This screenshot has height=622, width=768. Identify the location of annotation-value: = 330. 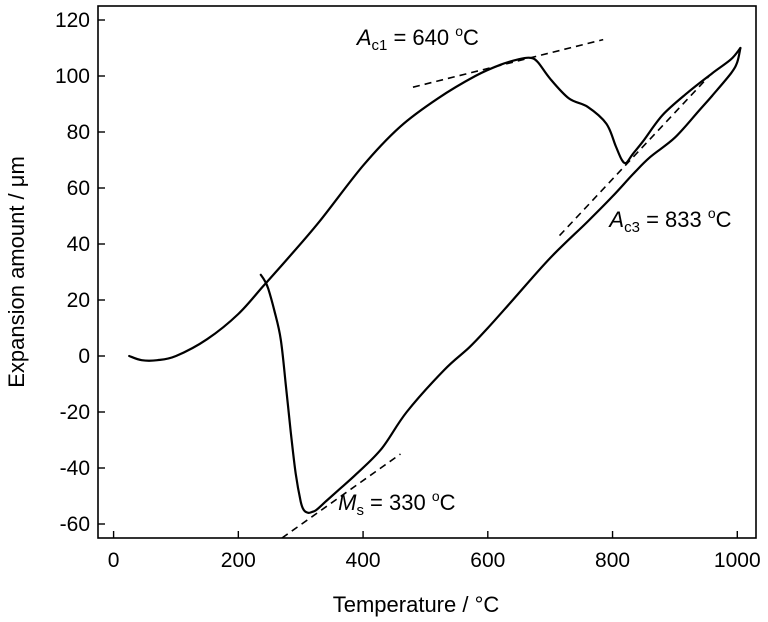
(398, 502).